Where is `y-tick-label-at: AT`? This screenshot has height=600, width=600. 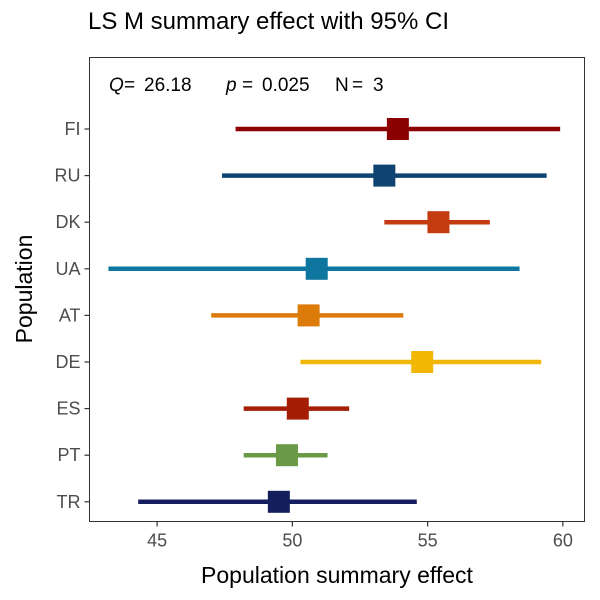 y-tick-label-at: AT is located at coordinates (70, 315).